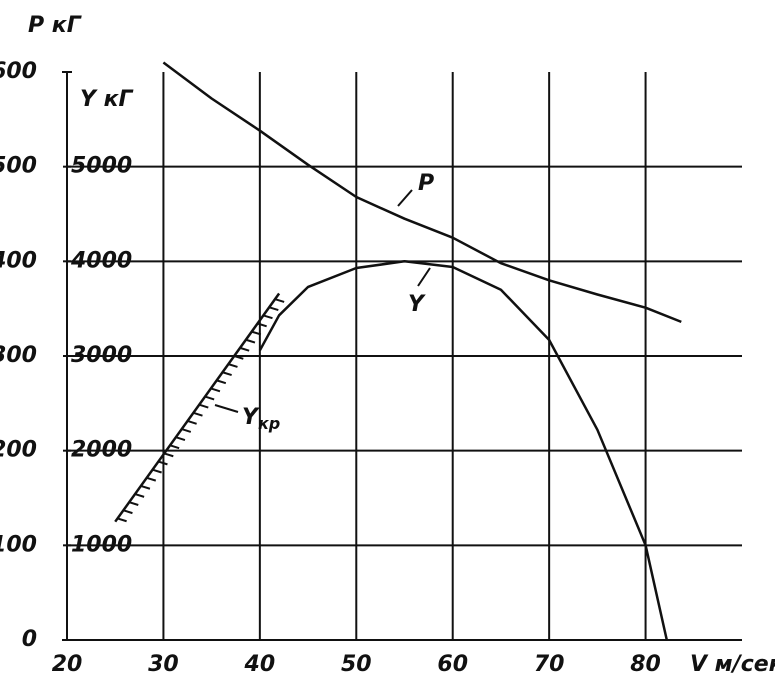 This screenshot has height=695, width=775. I want to click on series-line, so click(197, 407).